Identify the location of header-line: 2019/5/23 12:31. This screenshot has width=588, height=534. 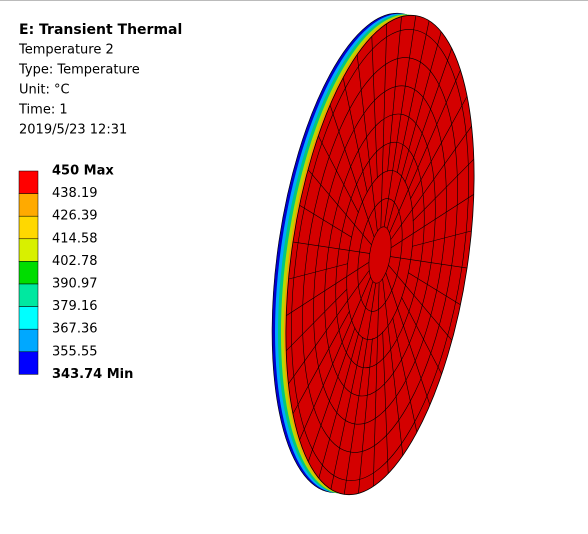
(73, 130).